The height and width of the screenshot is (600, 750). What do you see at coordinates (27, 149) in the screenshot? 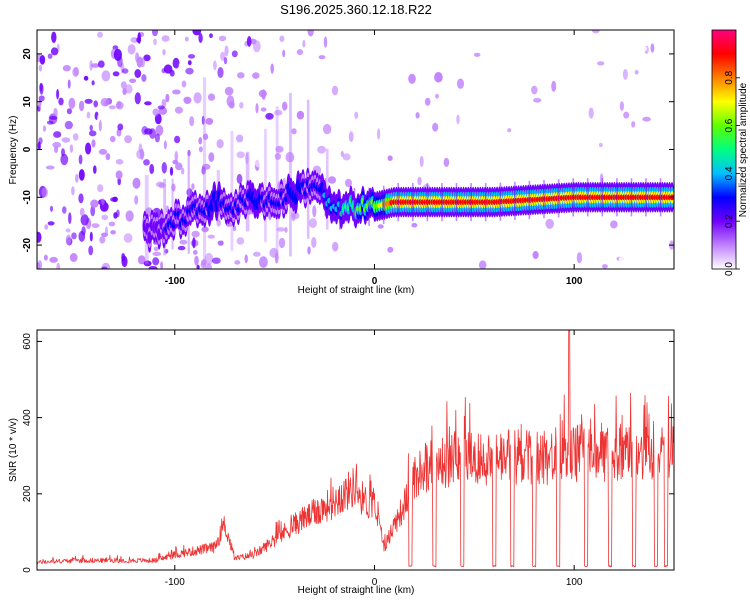
I see `y-tick-label: 0` at bounding box center [27, 149].